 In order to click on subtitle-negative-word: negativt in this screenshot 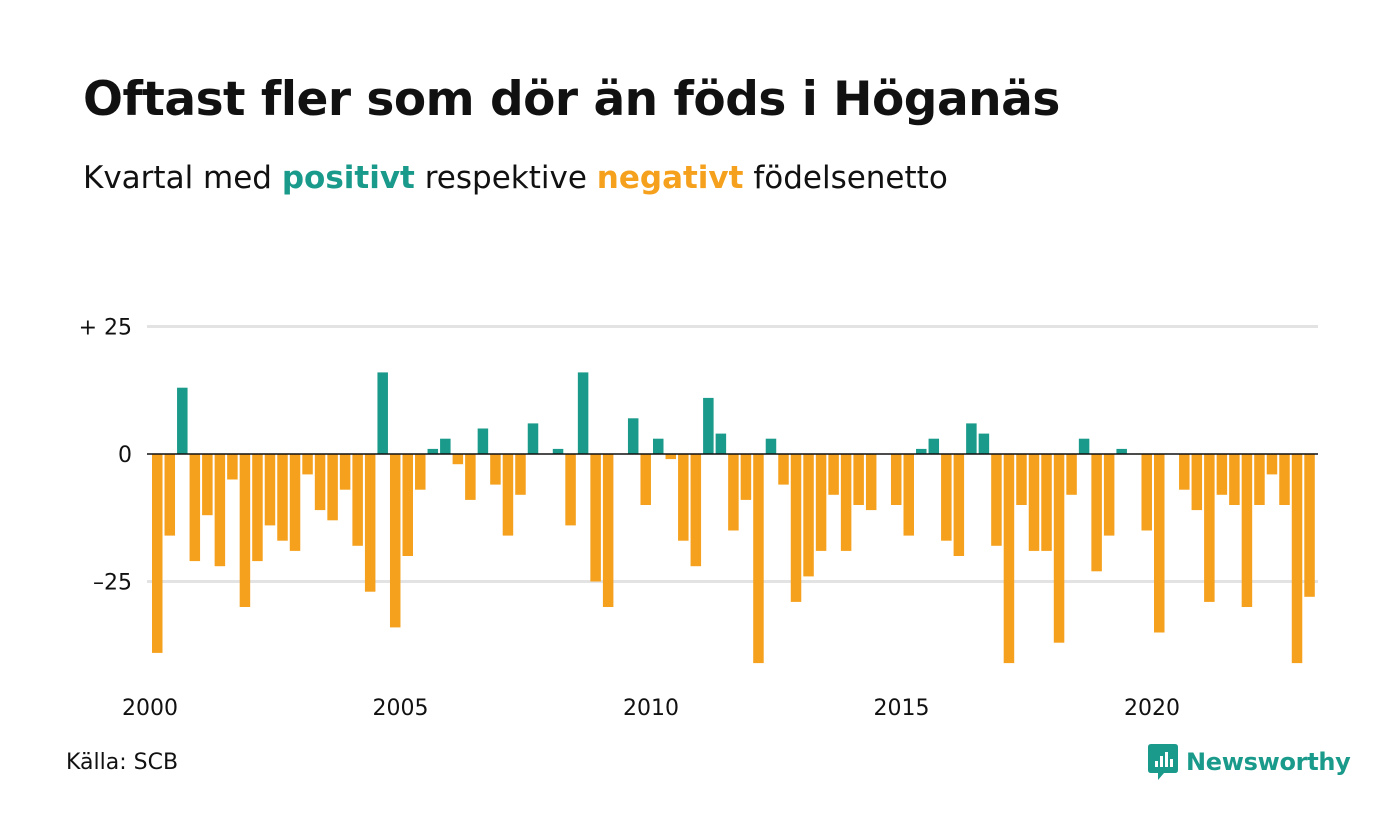, I will do `click(670, 178)`.